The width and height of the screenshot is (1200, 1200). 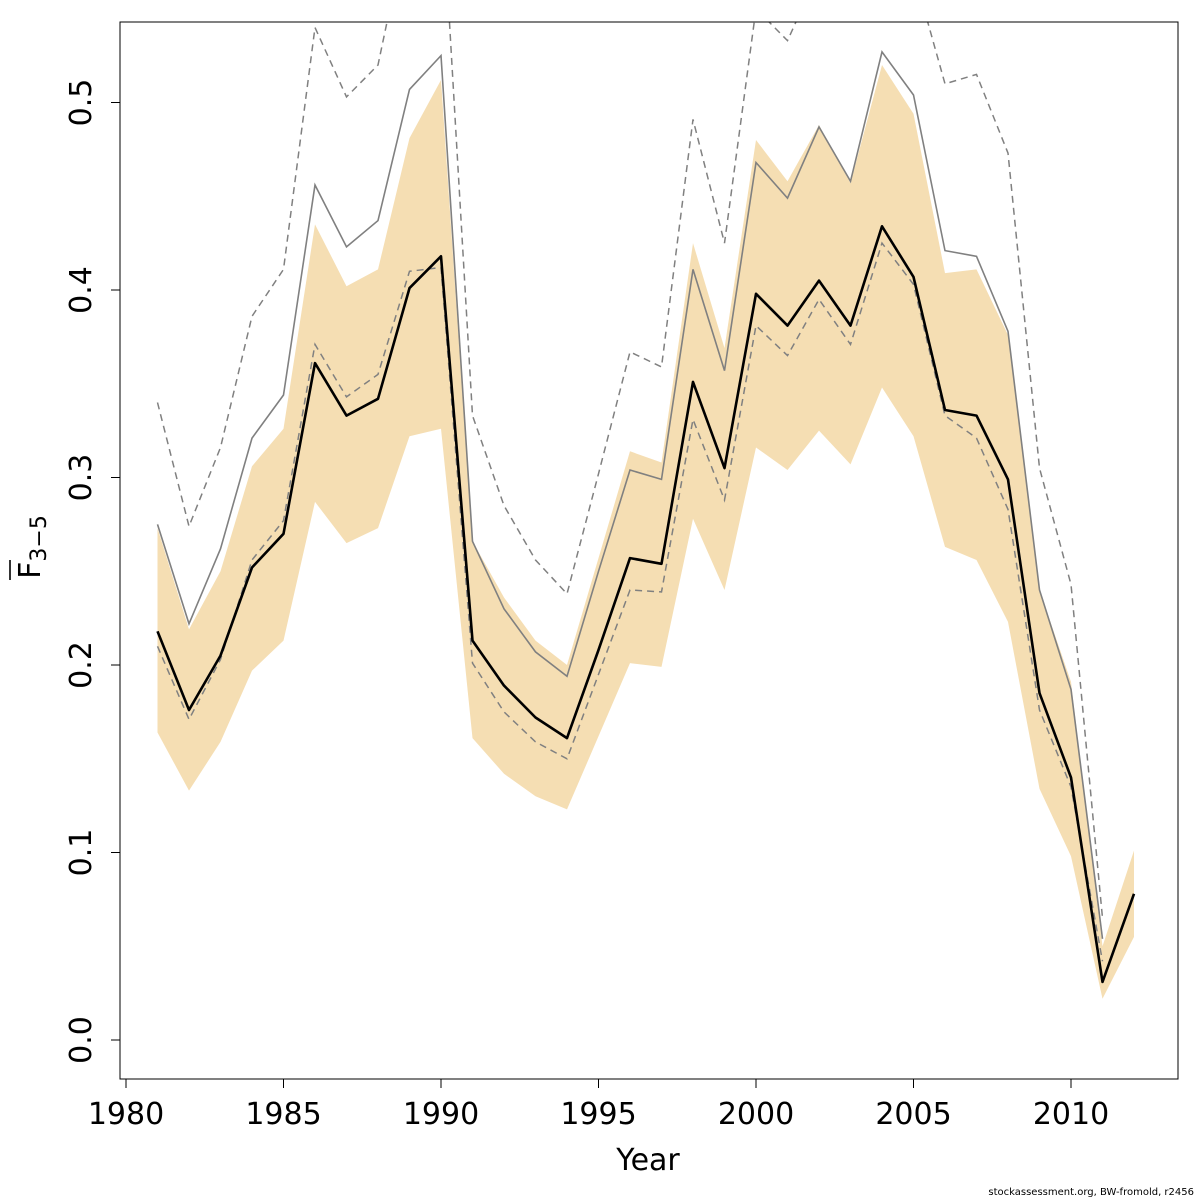 What do you see at coordinates (81, 478) in the screenshot?
I see `y-tick-label: 0.3` at bounding box center [81, 478].